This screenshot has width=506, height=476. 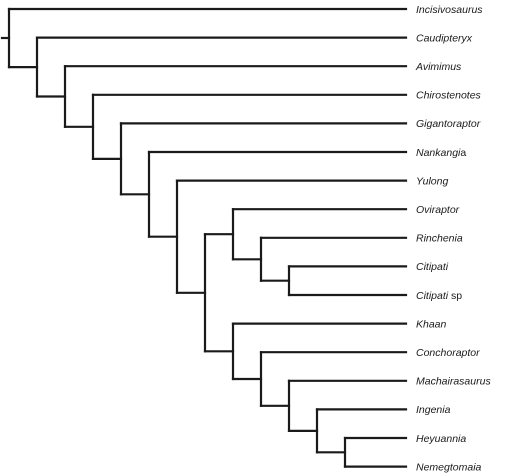 I want to click on taxon-label-machairasaurus: Machairasaurus, so click(x=453, y=382).